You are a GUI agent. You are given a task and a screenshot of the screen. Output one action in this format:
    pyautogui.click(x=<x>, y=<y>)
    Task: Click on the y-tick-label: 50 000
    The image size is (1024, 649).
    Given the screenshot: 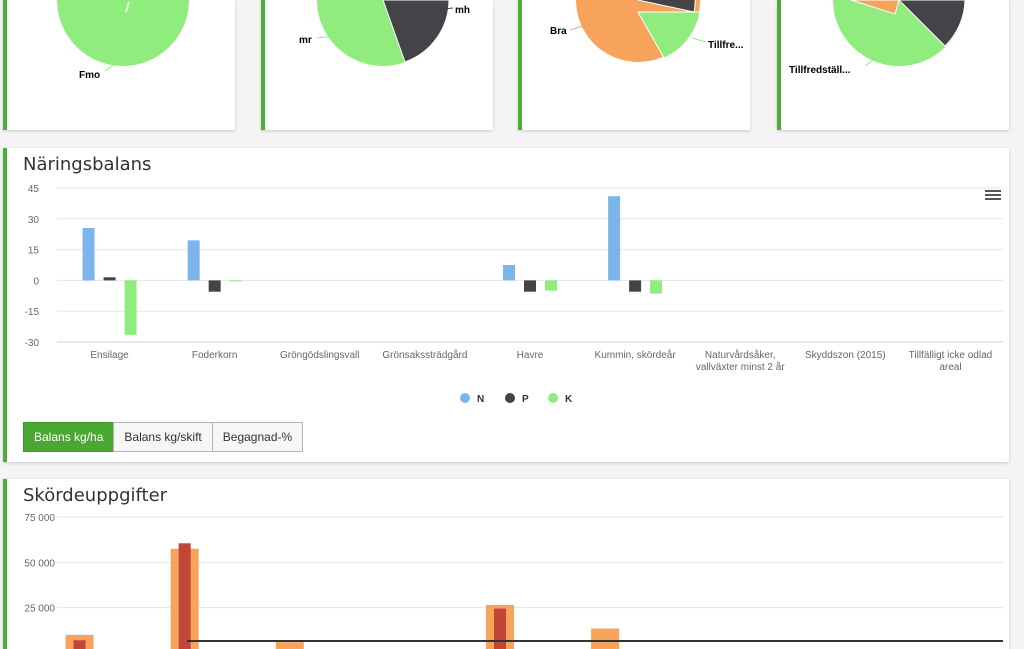 What is the action you would take?
    pyautogui.click(x=39, y=563)
    